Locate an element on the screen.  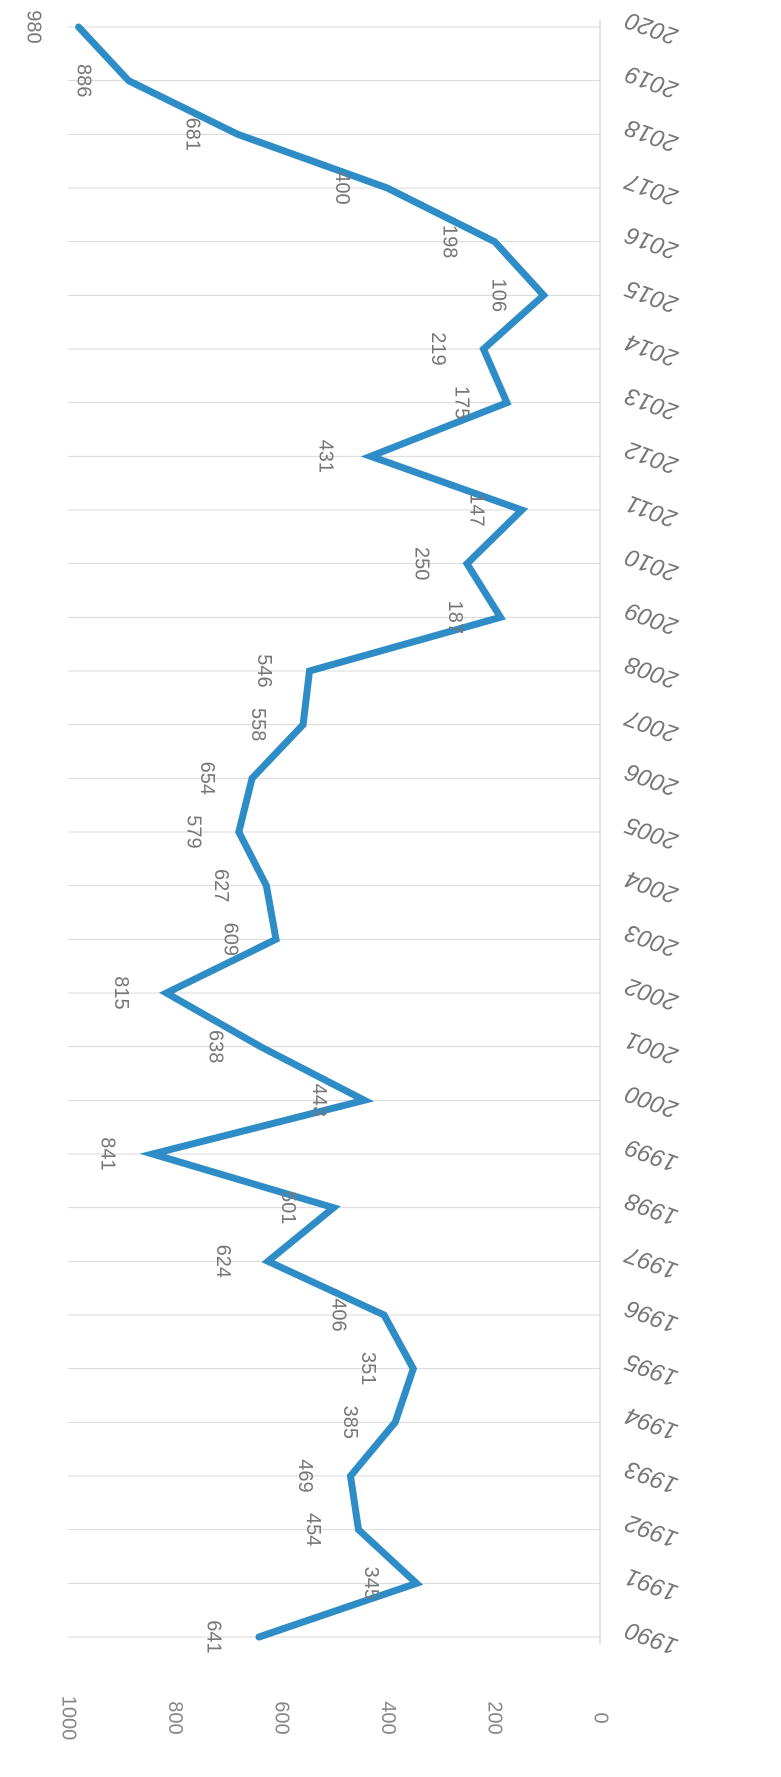
value-tick-0: 0 is located at coordinates (601, 1717).